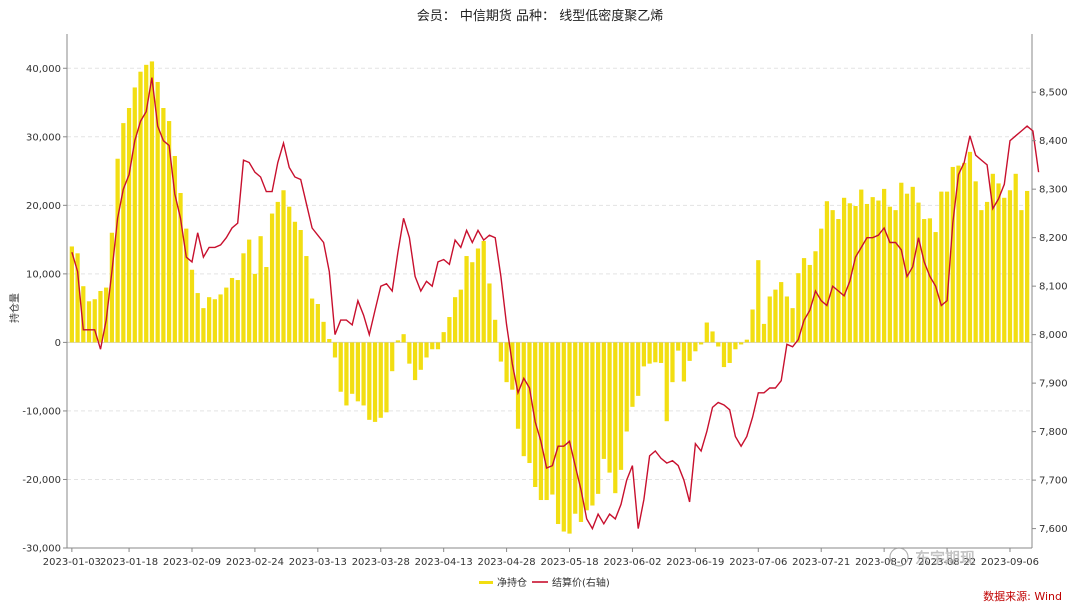  What do you see at coordinates (1053, 432) in the screenshot?
I see `right-tick-label: 7,800` at bounding box center [1053, 432].